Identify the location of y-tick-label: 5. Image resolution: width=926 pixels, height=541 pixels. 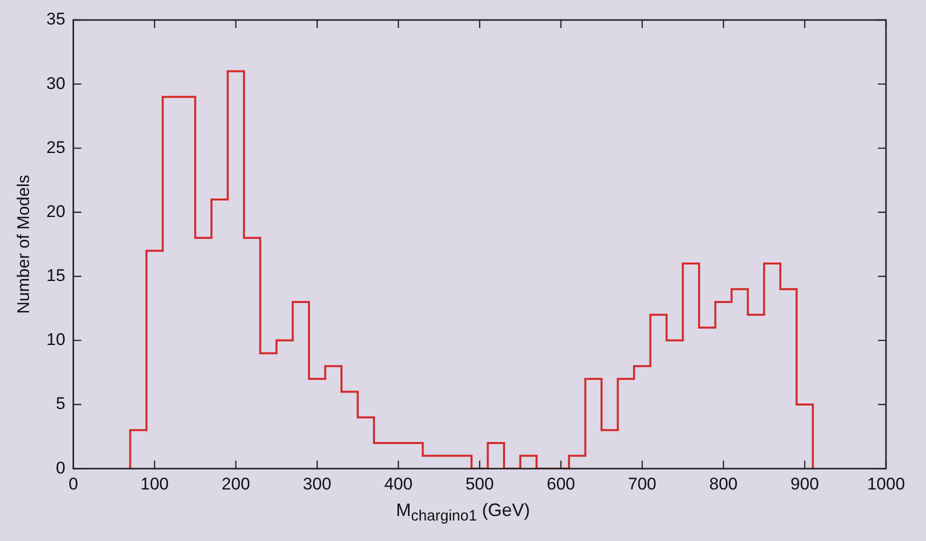
(61, 404).